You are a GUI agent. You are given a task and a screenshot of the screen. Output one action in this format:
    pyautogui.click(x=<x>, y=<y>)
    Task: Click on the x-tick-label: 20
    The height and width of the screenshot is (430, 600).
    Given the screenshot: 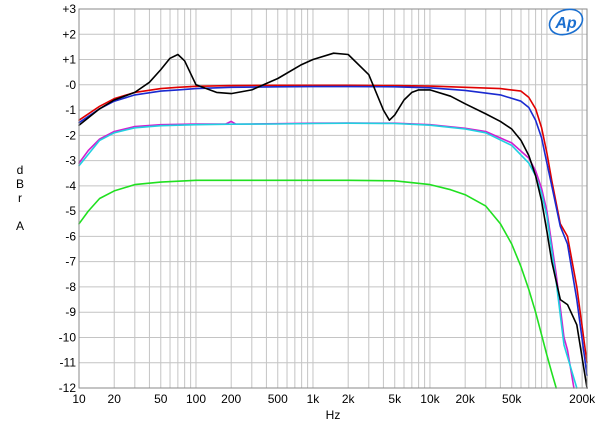 What is the action you would take?
    pyautogui.click(x=115, y=399)
    